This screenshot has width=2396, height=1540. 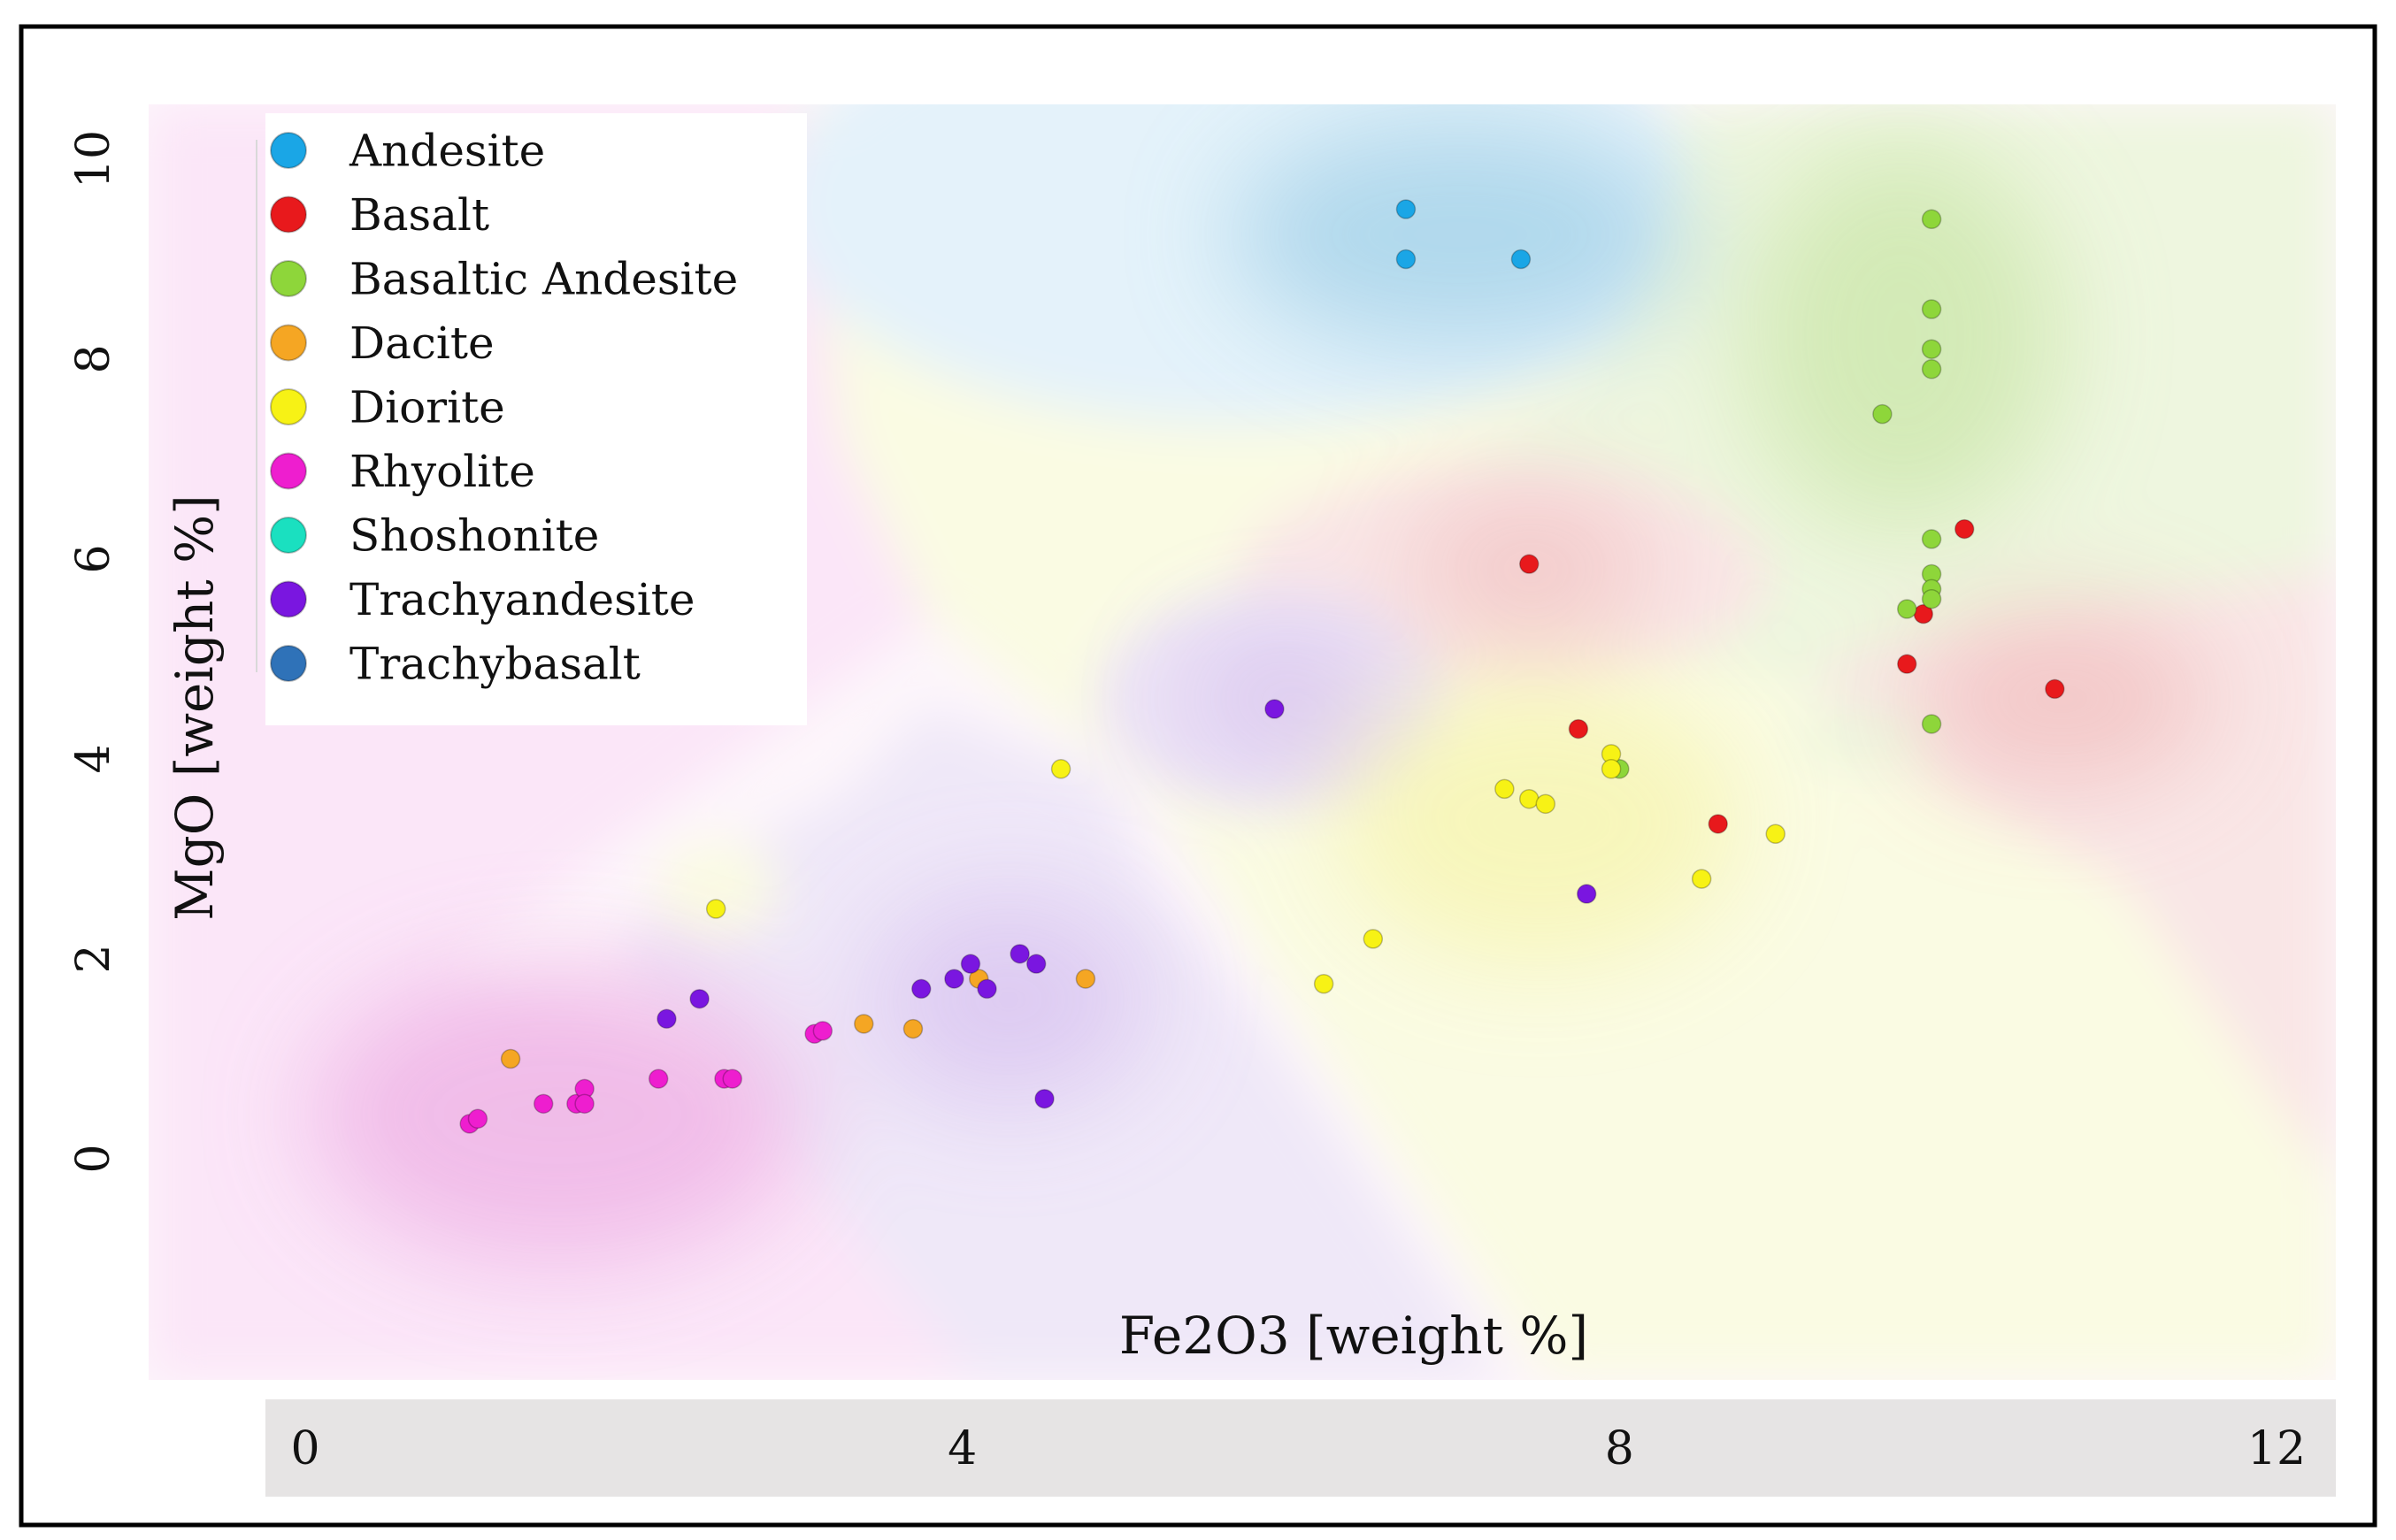 What do you see at coordinates (2276, 1448) in the screenshot?
I see `x-tick-label-12: 12` at bounding box center [2276, 1448].